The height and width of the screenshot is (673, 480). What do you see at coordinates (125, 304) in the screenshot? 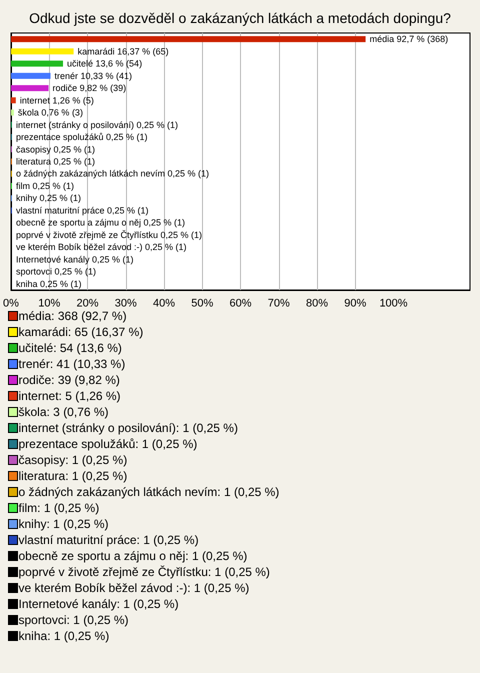
I see `x-tick-label: 30%` at bounding box center [125, 304].